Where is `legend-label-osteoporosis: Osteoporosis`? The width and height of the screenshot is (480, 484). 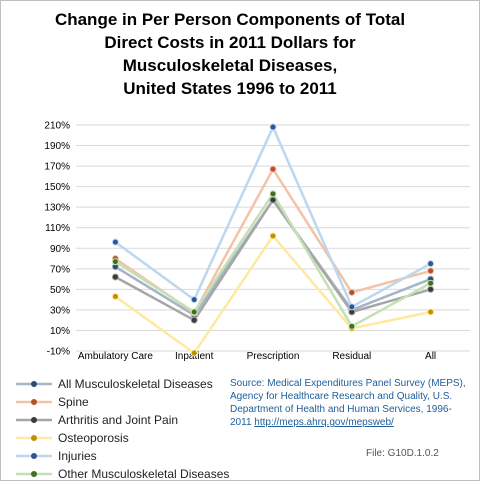 legend-label-osteoporosis: Osteoporosis is located at coordinates (93, 438).